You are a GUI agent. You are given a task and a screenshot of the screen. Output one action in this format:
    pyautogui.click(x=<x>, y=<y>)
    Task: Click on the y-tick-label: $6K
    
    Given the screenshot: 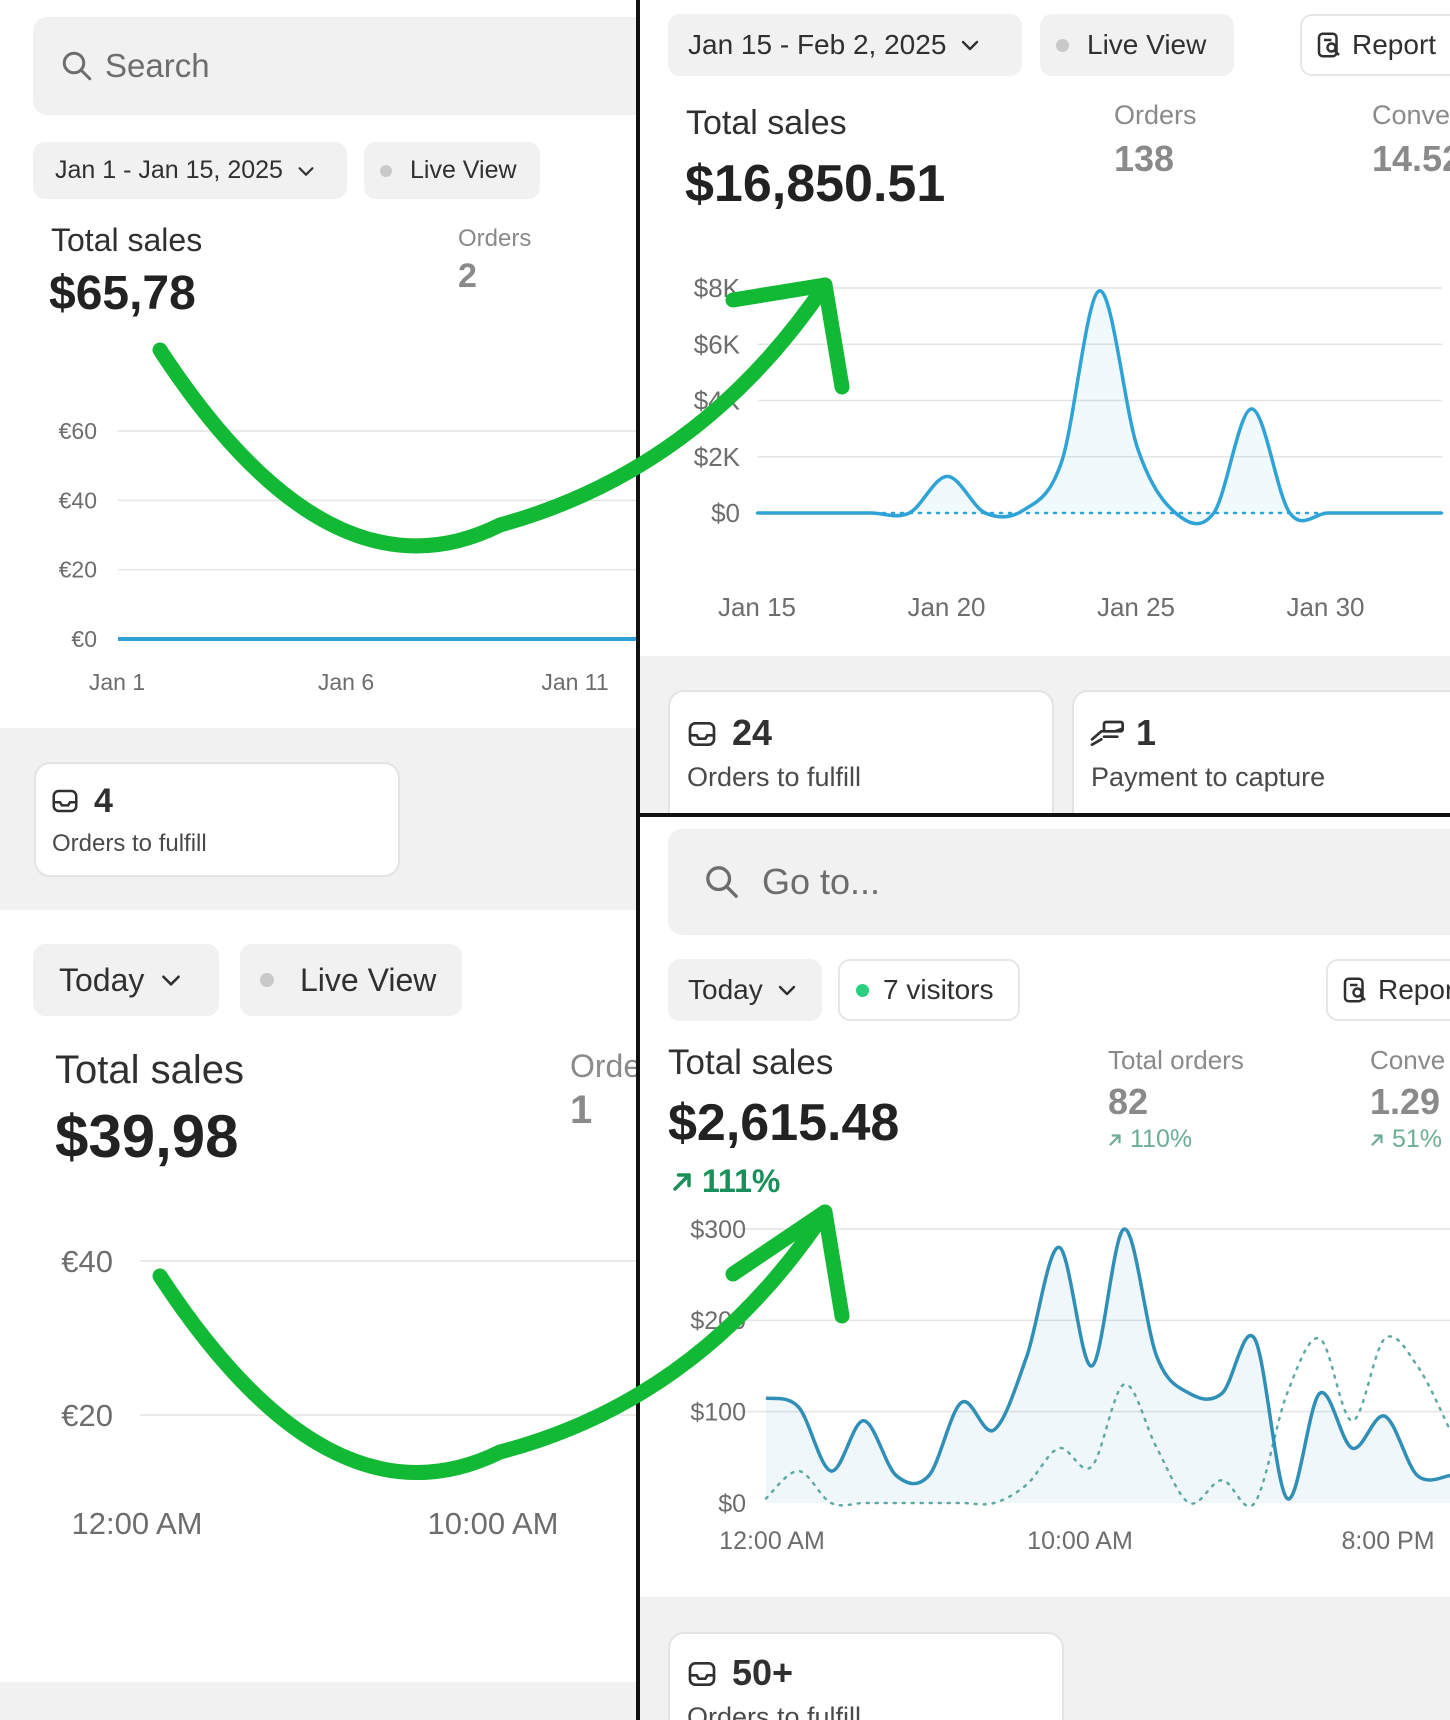 What is the action you would take?
    pyautogui.click(x=717, y=344)
    